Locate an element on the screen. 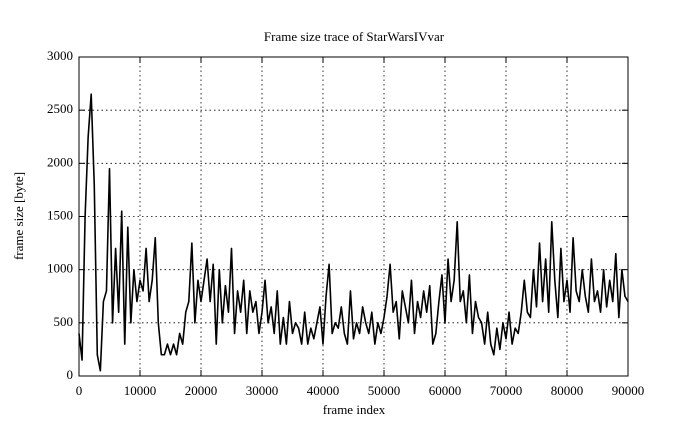 Image resolution: width=695 pixels, height=429 pixels. y-tick-label: 2500 is located at coordinates (60, 108).